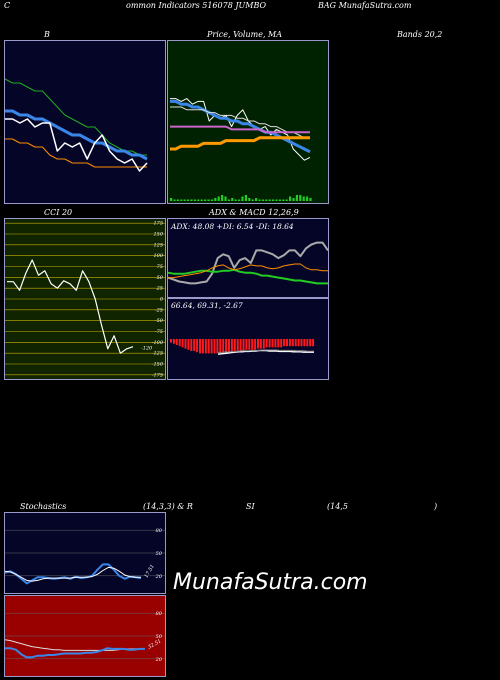 The width and height of the screenshot is (500, 680). I want to click on stoch-tick-label: 80, so click(159, 531).